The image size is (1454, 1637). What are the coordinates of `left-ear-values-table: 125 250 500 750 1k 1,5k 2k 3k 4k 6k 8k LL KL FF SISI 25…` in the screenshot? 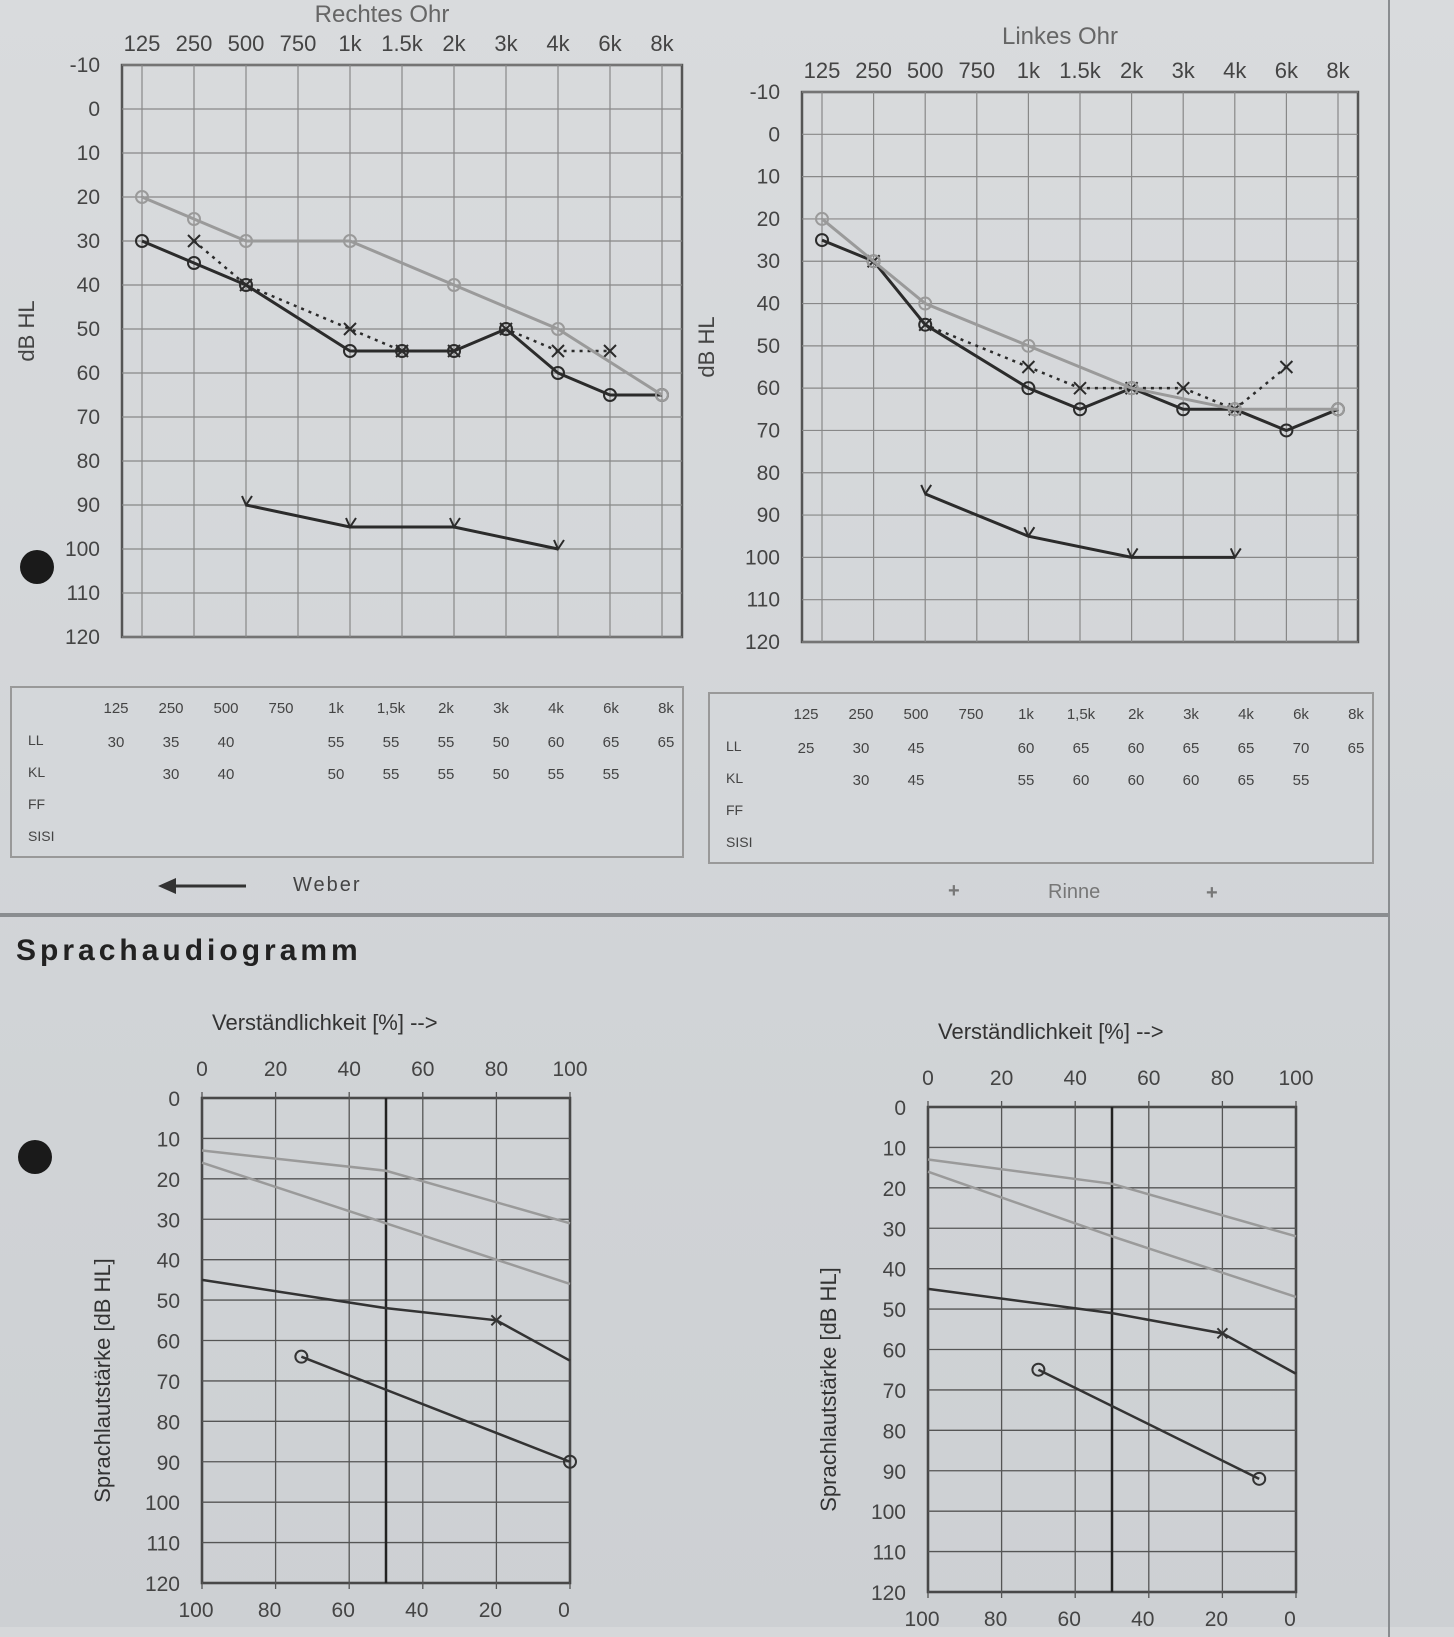 It's located at (1041, 778).